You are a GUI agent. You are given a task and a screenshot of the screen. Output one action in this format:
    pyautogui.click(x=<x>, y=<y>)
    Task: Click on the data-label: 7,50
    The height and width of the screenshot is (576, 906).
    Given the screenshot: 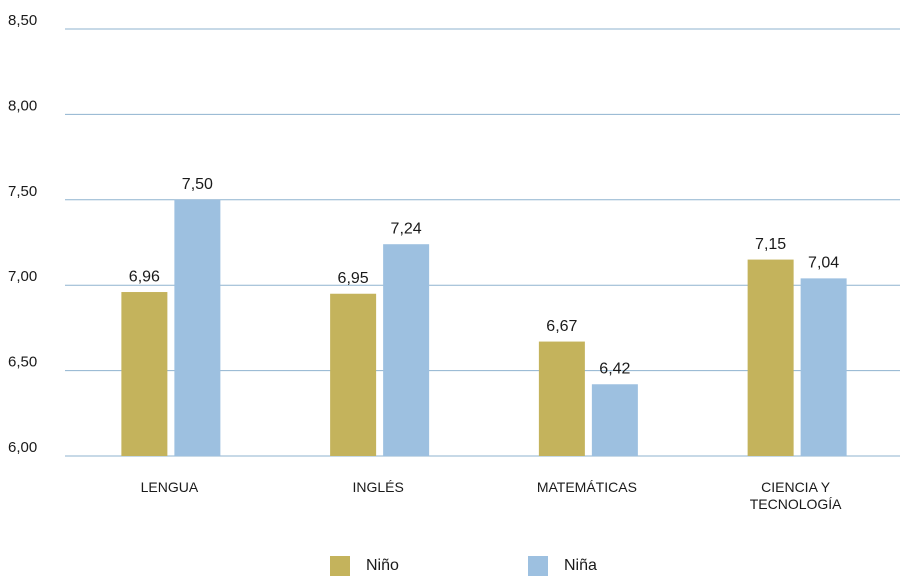 What is the action you would take?
    pyautogui.click(x=197, y=184)
    